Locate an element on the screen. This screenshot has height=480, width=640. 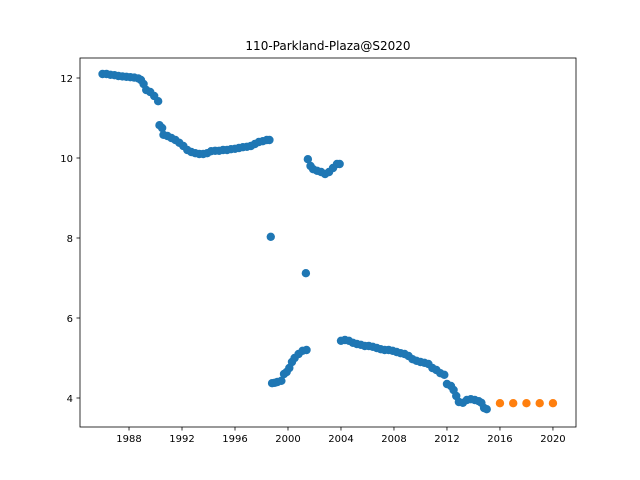
x-tick-label: 1988 is located at coordinates (128, 439).